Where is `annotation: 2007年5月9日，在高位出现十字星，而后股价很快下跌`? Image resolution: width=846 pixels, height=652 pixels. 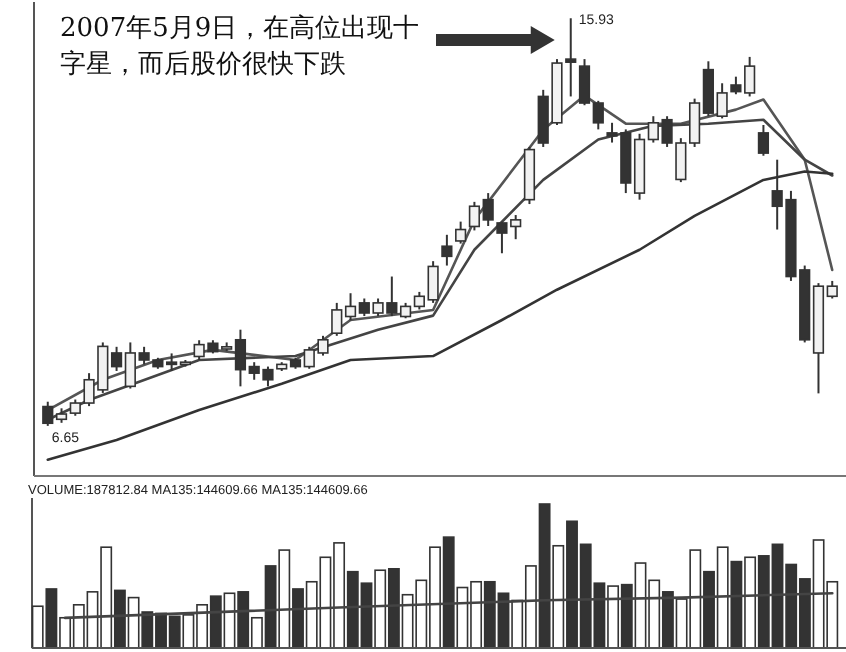 annotation: 2007年5月9日，在高位出现十字星，而后股价很快下跌 is located at coordinates (240, 46).